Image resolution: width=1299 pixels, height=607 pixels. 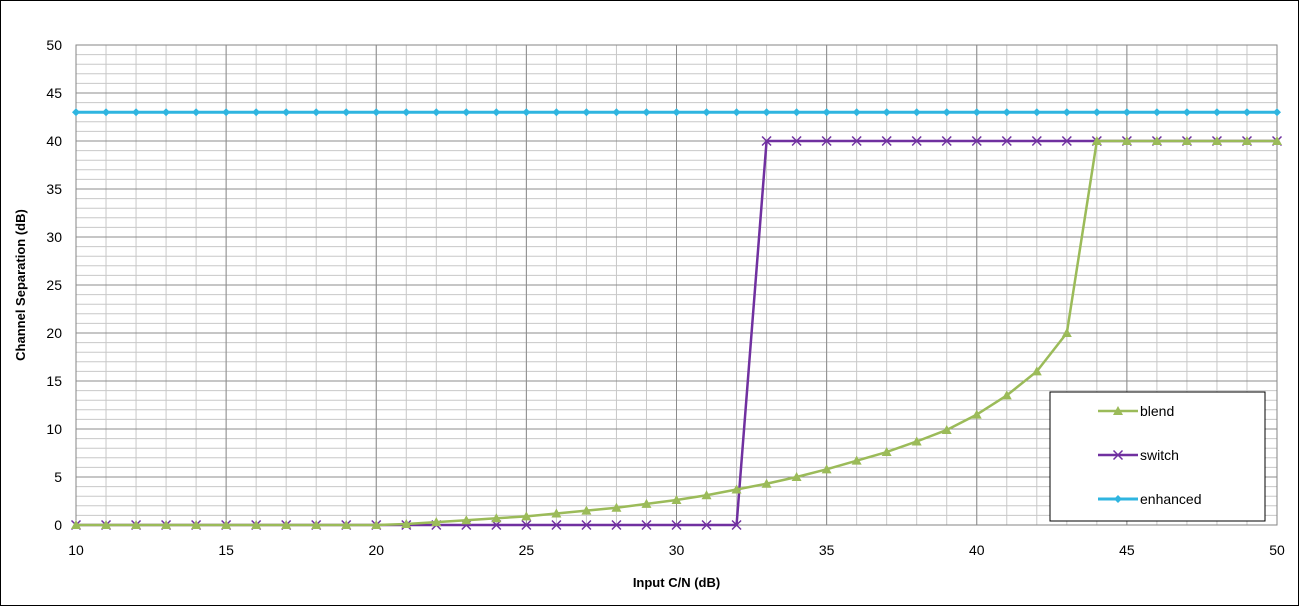 I want to click on y-axis-tick-labels: 0 5 10 15 20 25 30 35 40 45 50, so click(x=54, y=285).